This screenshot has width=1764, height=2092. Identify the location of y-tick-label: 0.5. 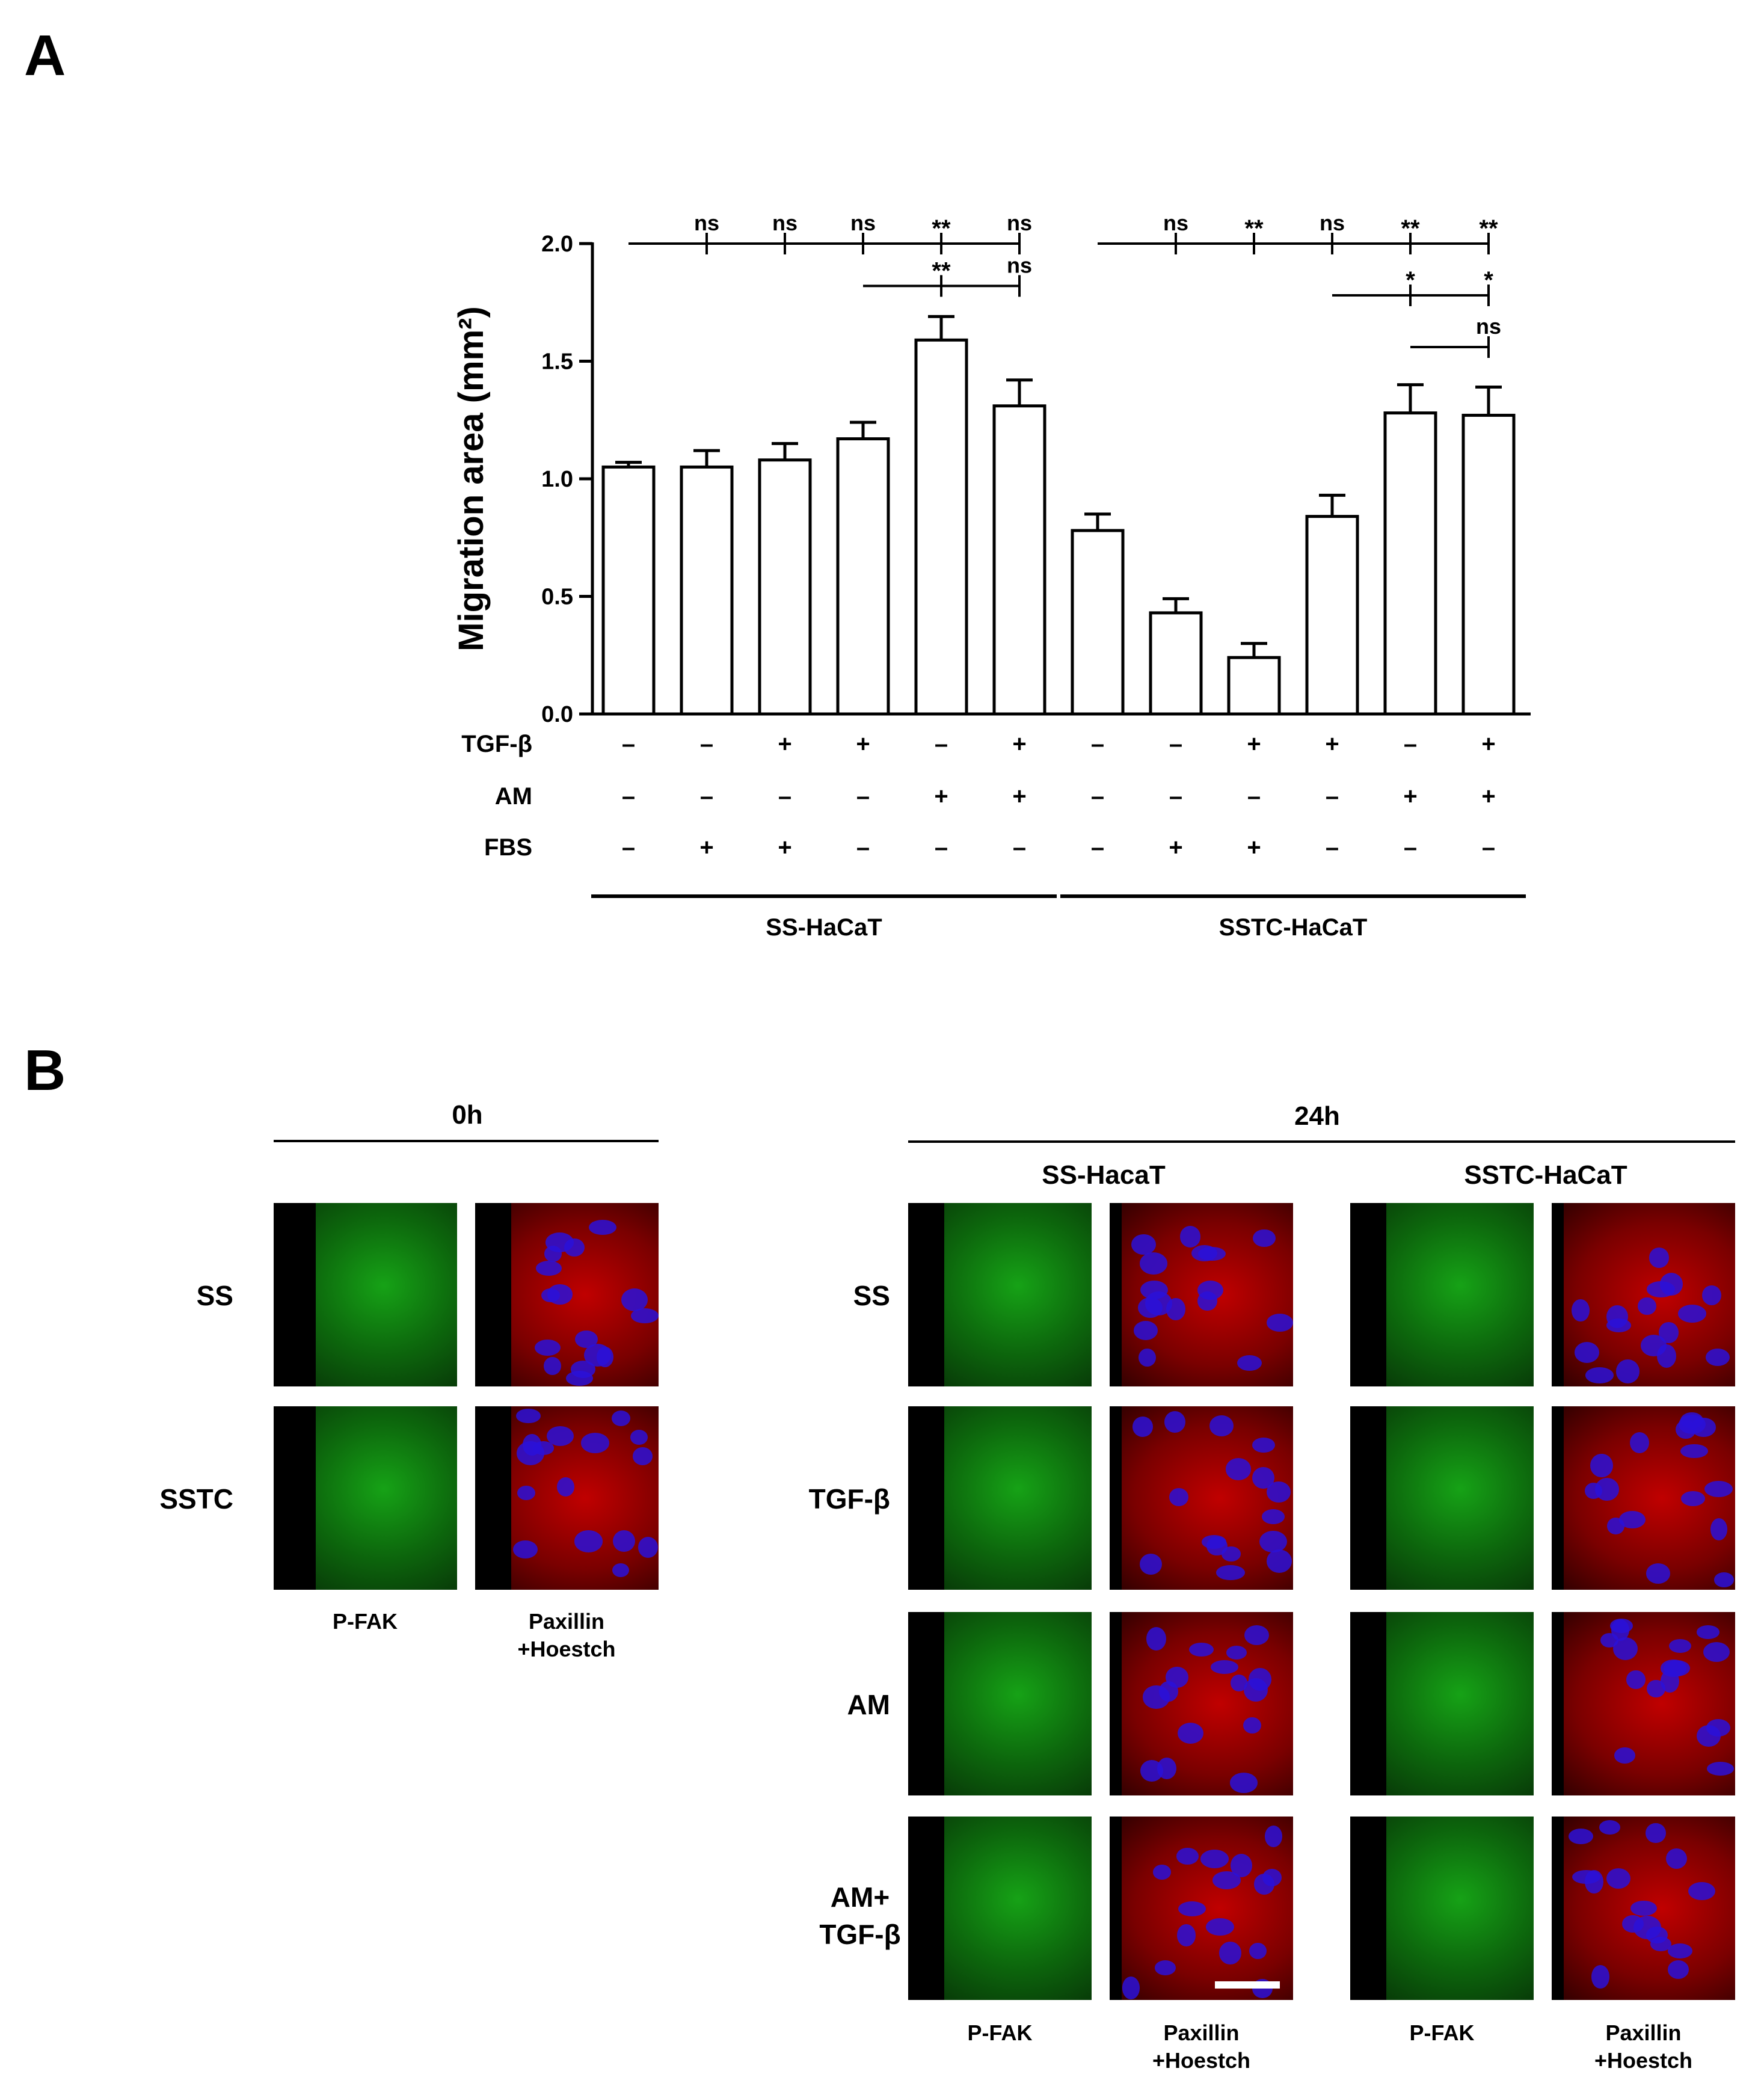
(557, 597).